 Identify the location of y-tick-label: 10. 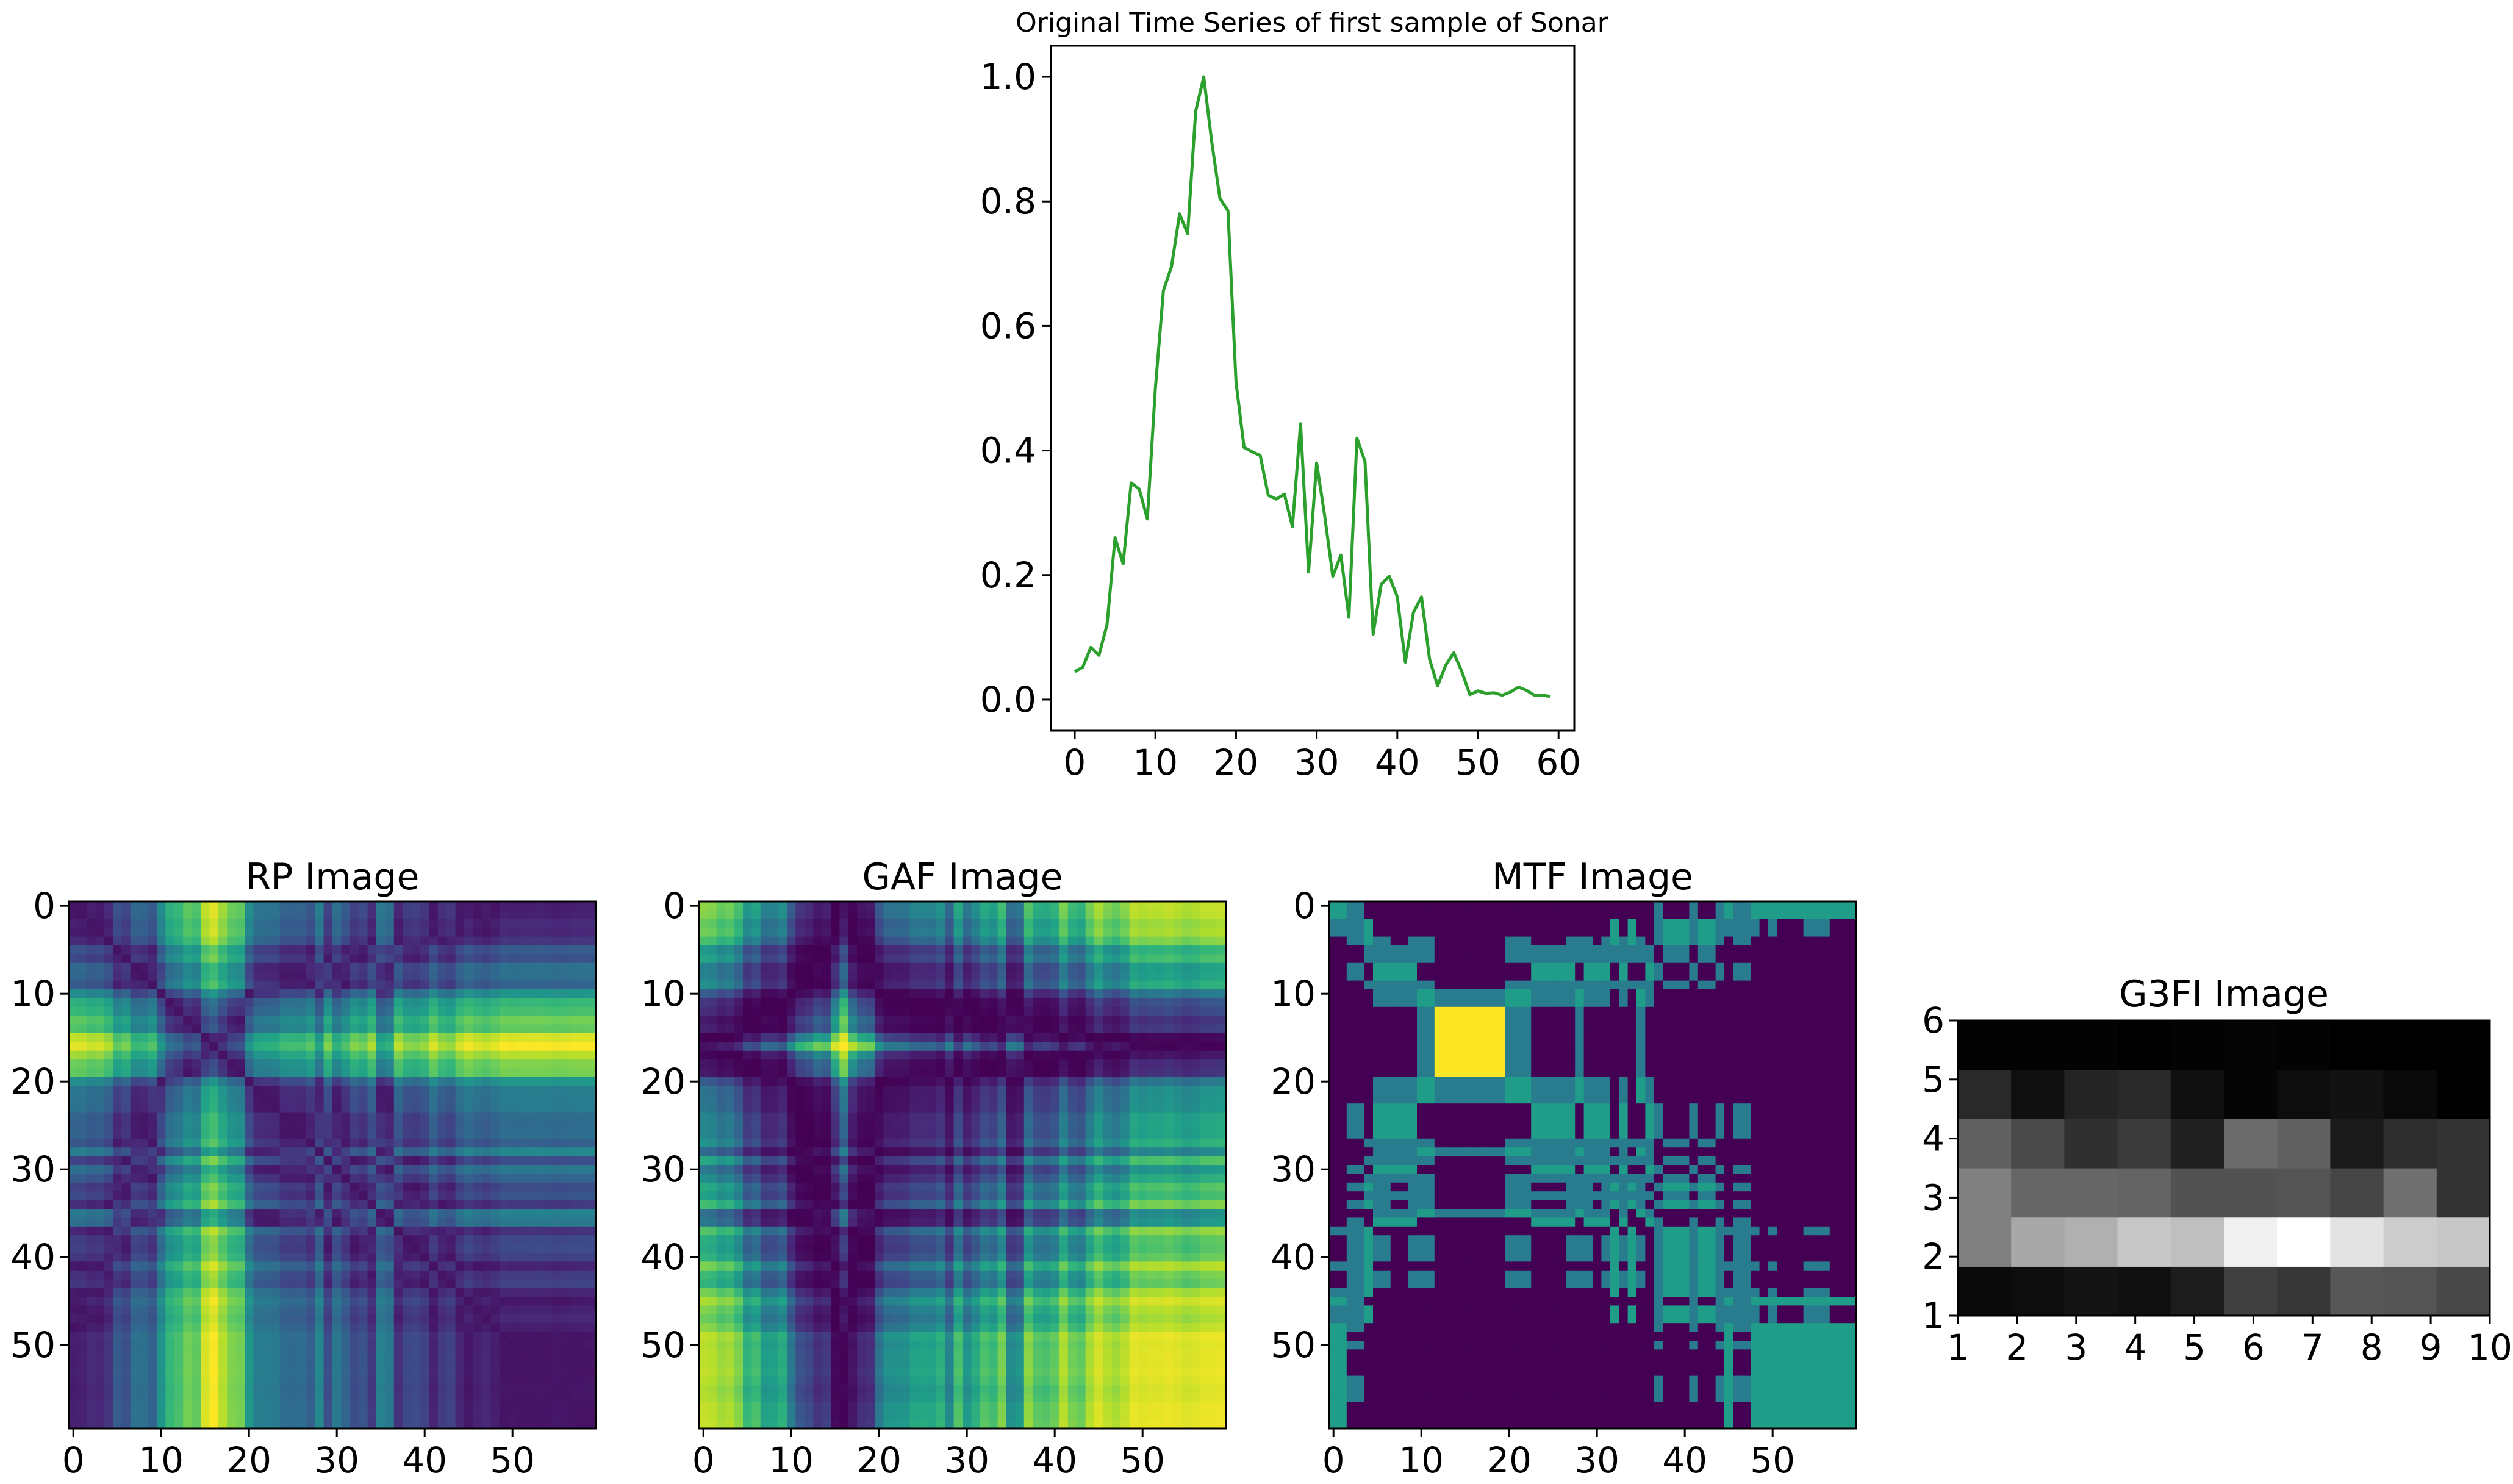
(33, 993).